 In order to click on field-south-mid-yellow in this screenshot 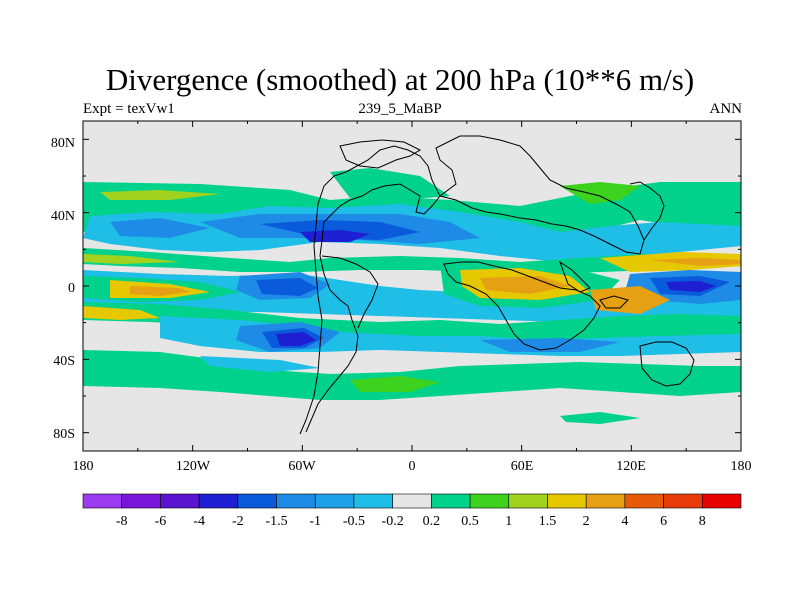, I will do `click(395, 384)`.